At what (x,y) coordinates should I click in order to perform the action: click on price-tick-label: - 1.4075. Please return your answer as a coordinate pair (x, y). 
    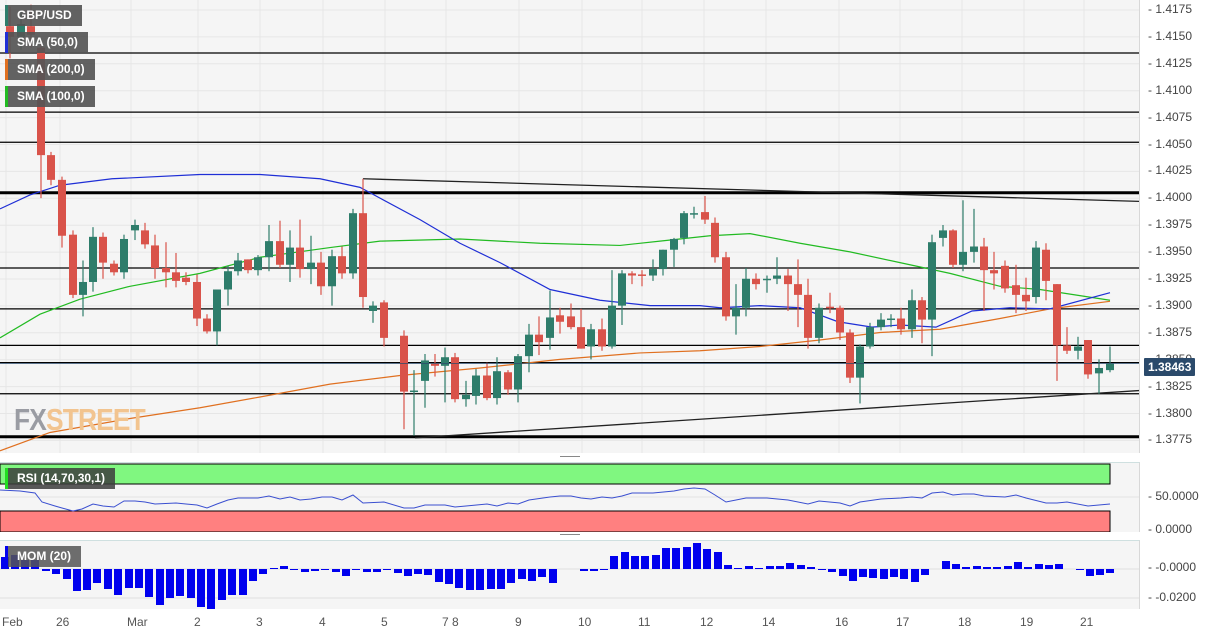
    Looking at the image, I should click on (1170, 116).